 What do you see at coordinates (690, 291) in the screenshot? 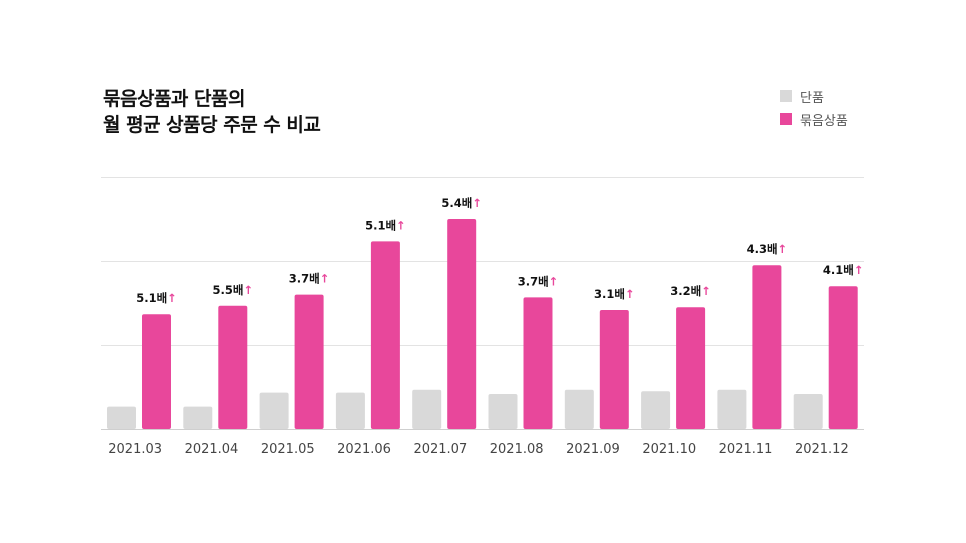
I see `data-label: 3.2배↑` at bounding box center [690, 291].